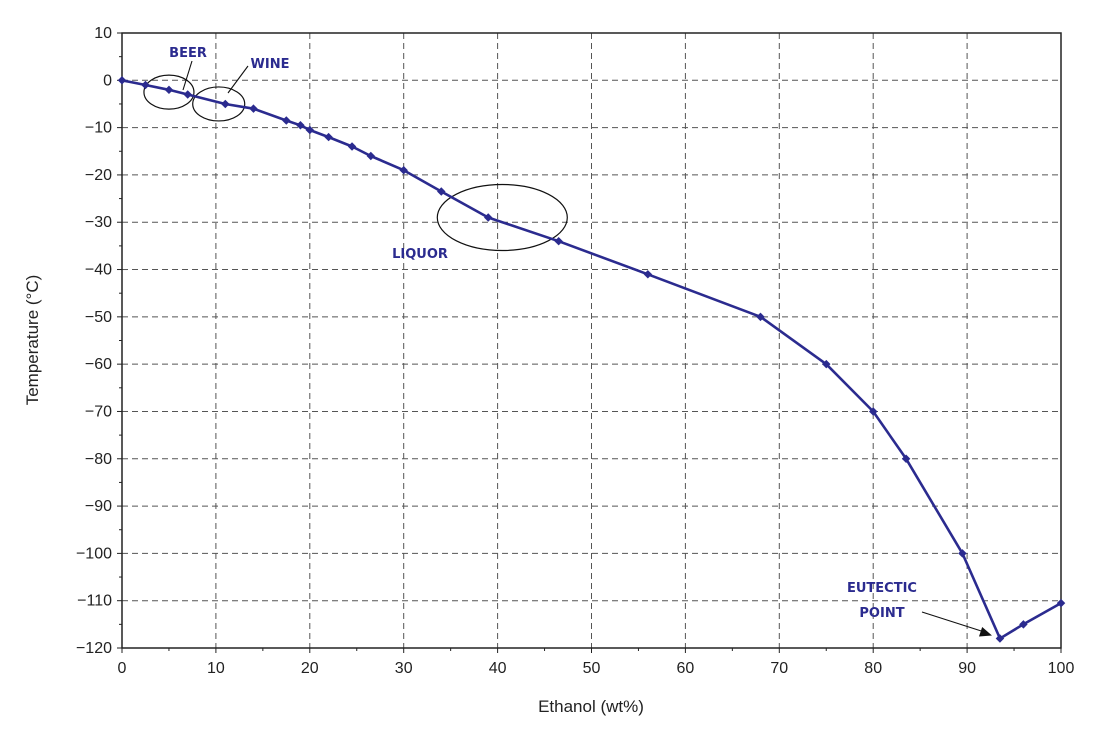  I want to click on y-tick-label: −80, so click(98, 459).